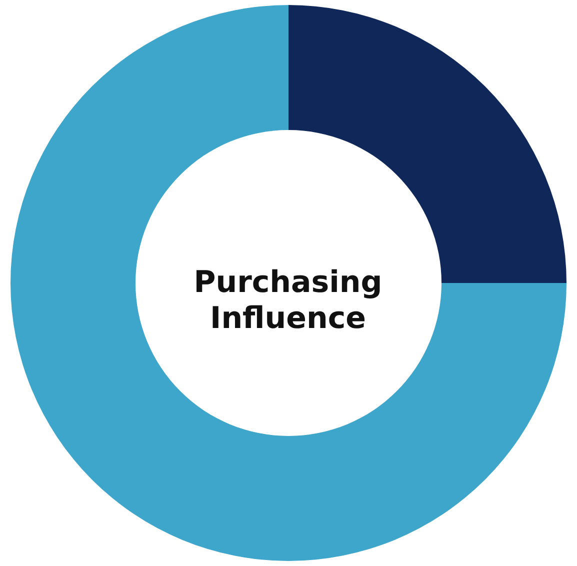 This screenshot has width=577, height=566. What do you see at coordinates (288, 300) in the screenshot?
I see `text: Purchasing Influence` at bounding box center [288, 300].